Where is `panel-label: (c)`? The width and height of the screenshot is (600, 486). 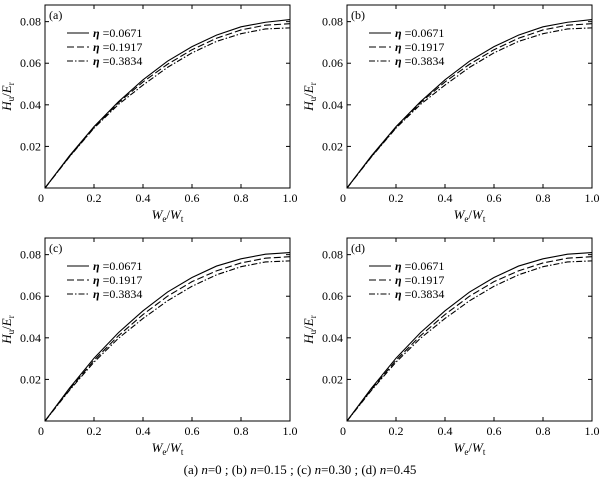 panel-label: (c) is located at coordinates (55, 248).